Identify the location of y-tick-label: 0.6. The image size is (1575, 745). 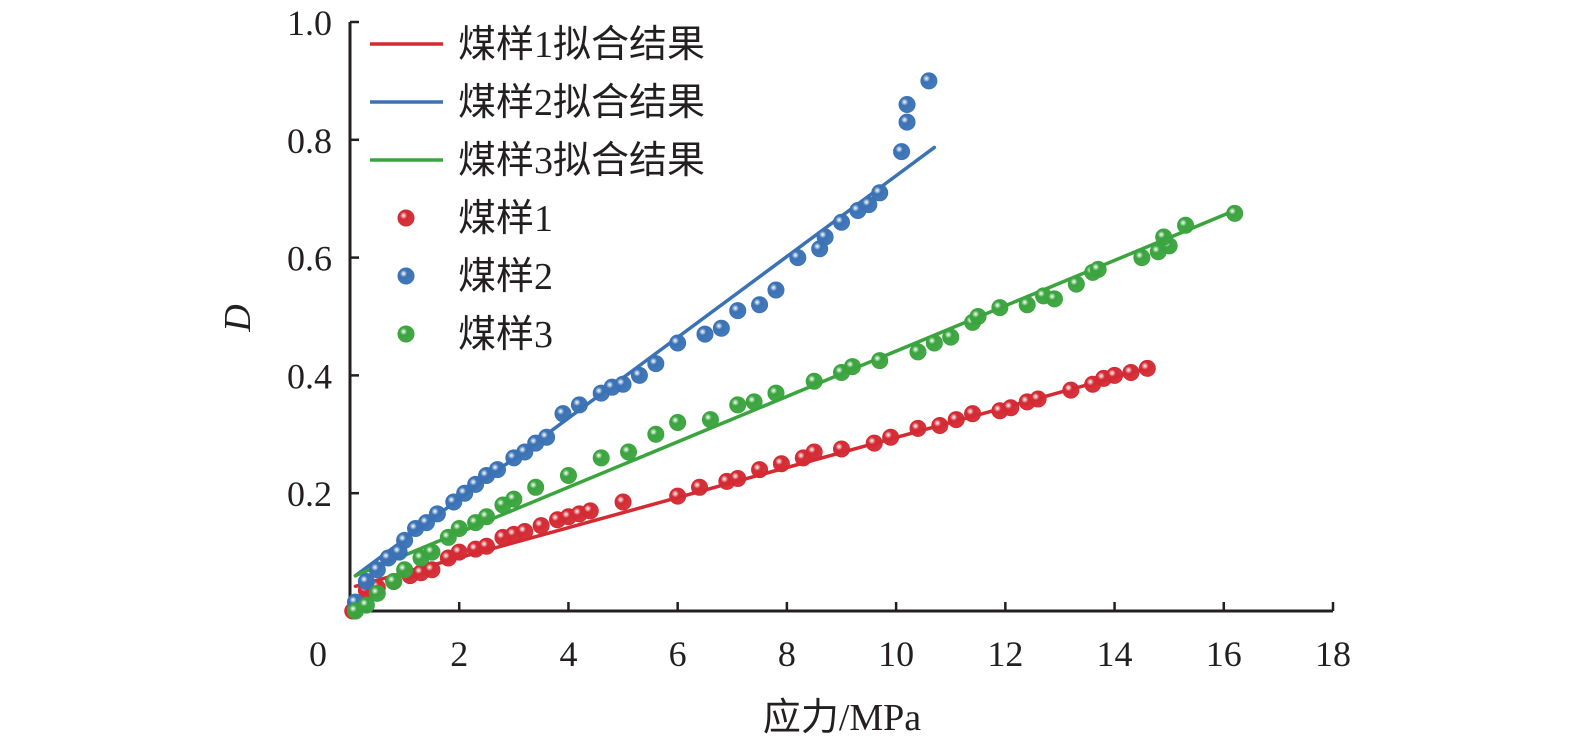
(309, 259).